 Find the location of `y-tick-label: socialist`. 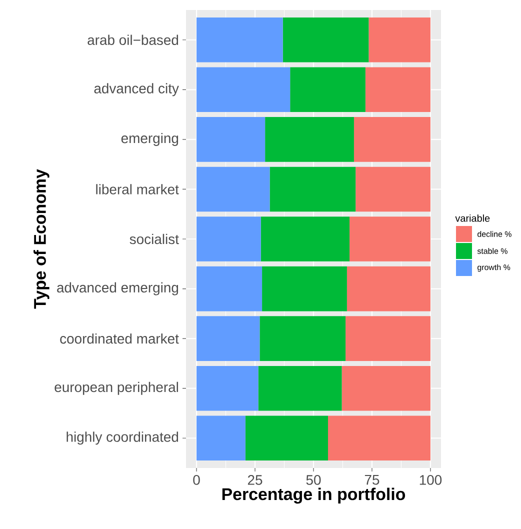

y-tick-label: socialist is located at coordinates (154, 239).